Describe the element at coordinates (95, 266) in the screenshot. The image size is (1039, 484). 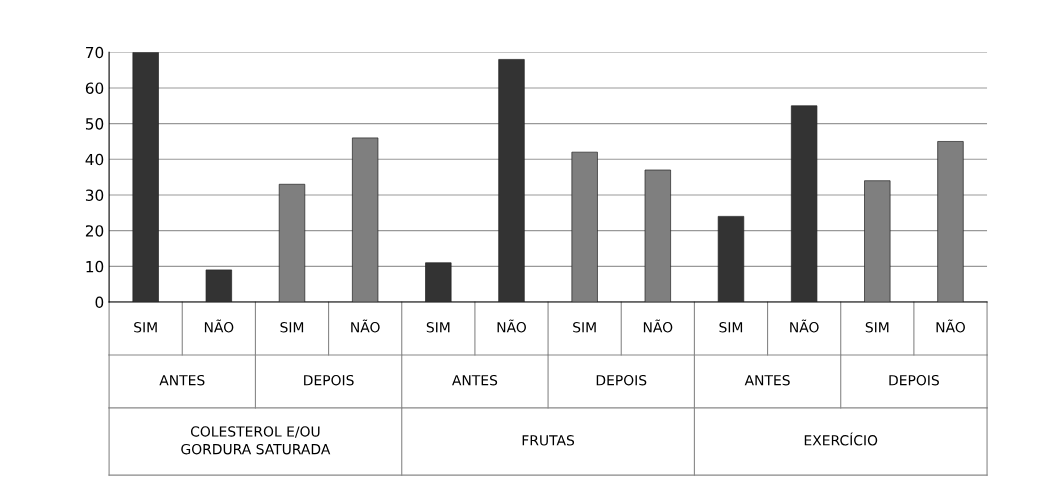
I see `y-tick-label: 10` at that location.